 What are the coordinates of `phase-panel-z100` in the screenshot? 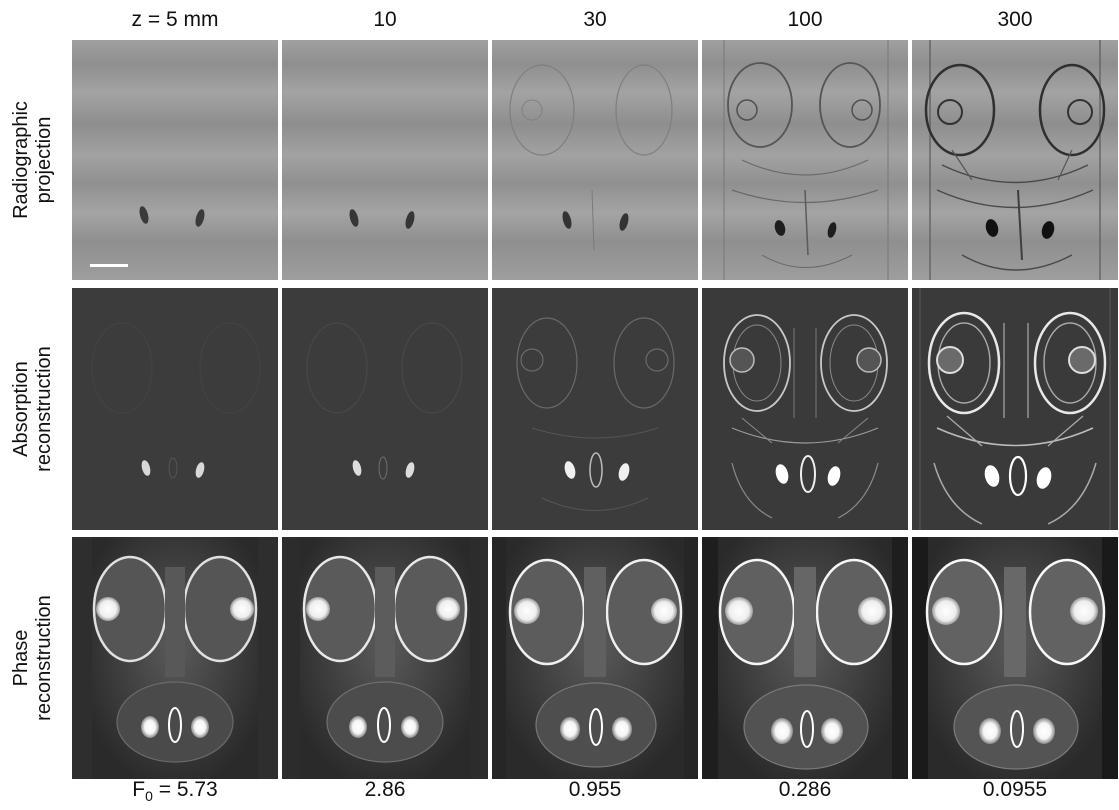 It's located at (805, 658).